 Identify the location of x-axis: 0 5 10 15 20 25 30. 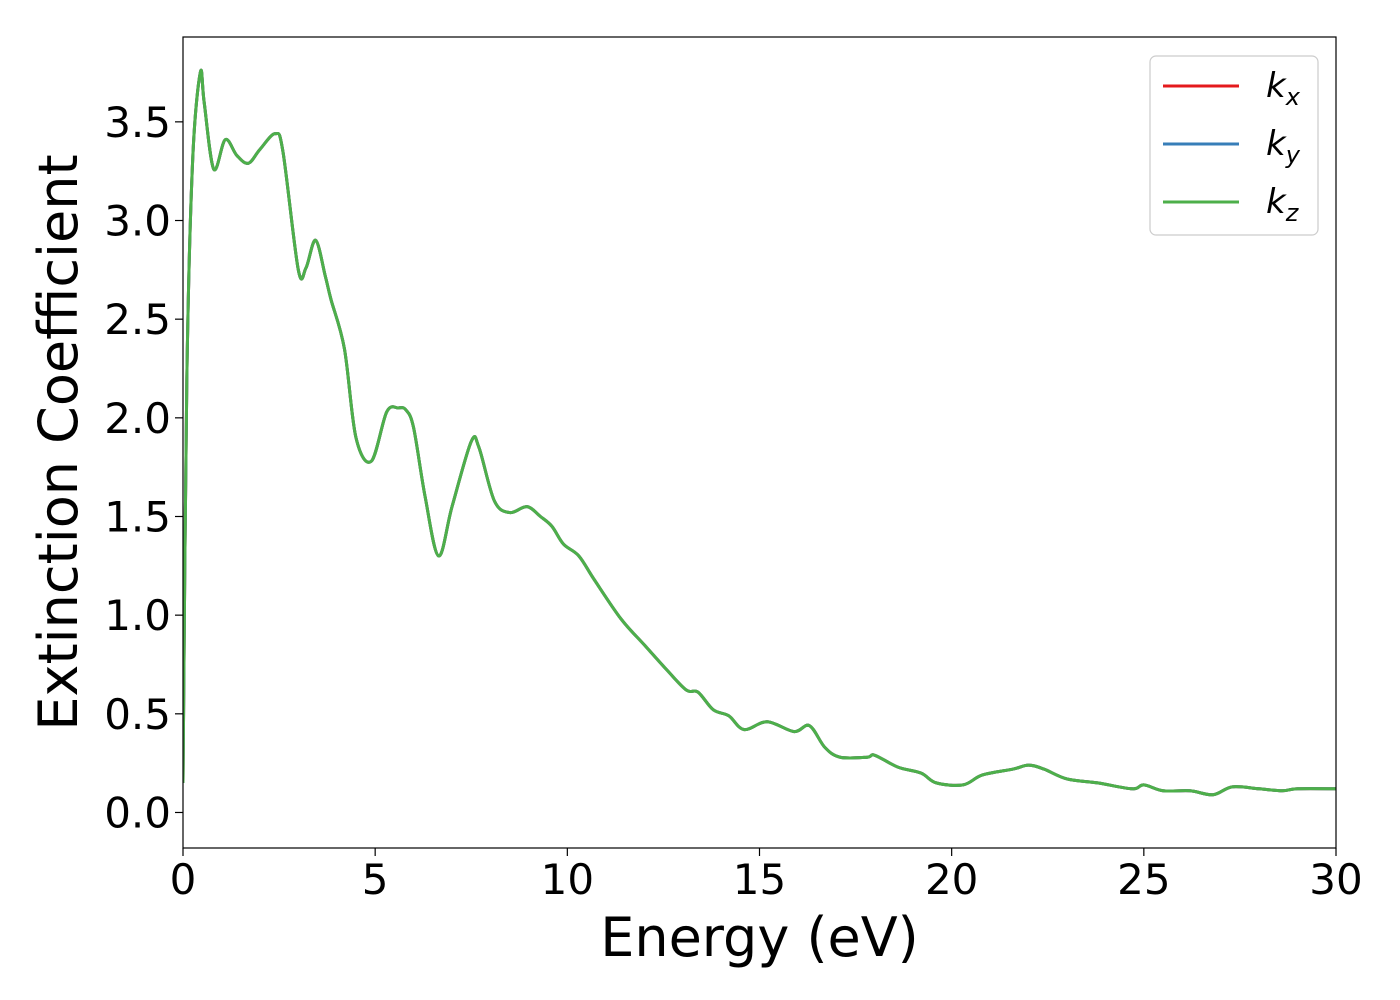
(766, 876).